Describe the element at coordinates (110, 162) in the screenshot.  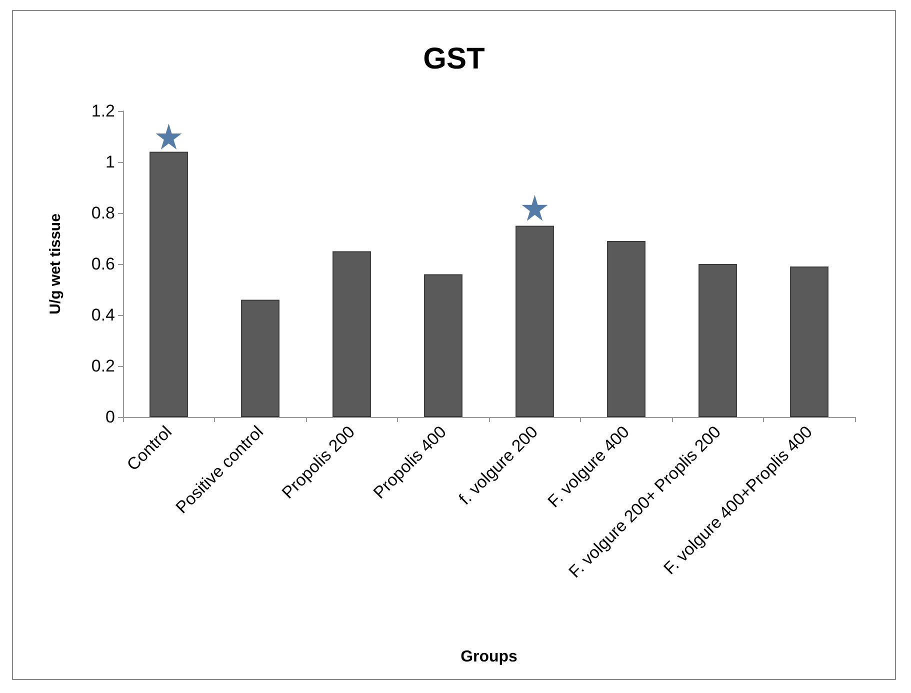
I see `y-tick-label: 1` at that location.